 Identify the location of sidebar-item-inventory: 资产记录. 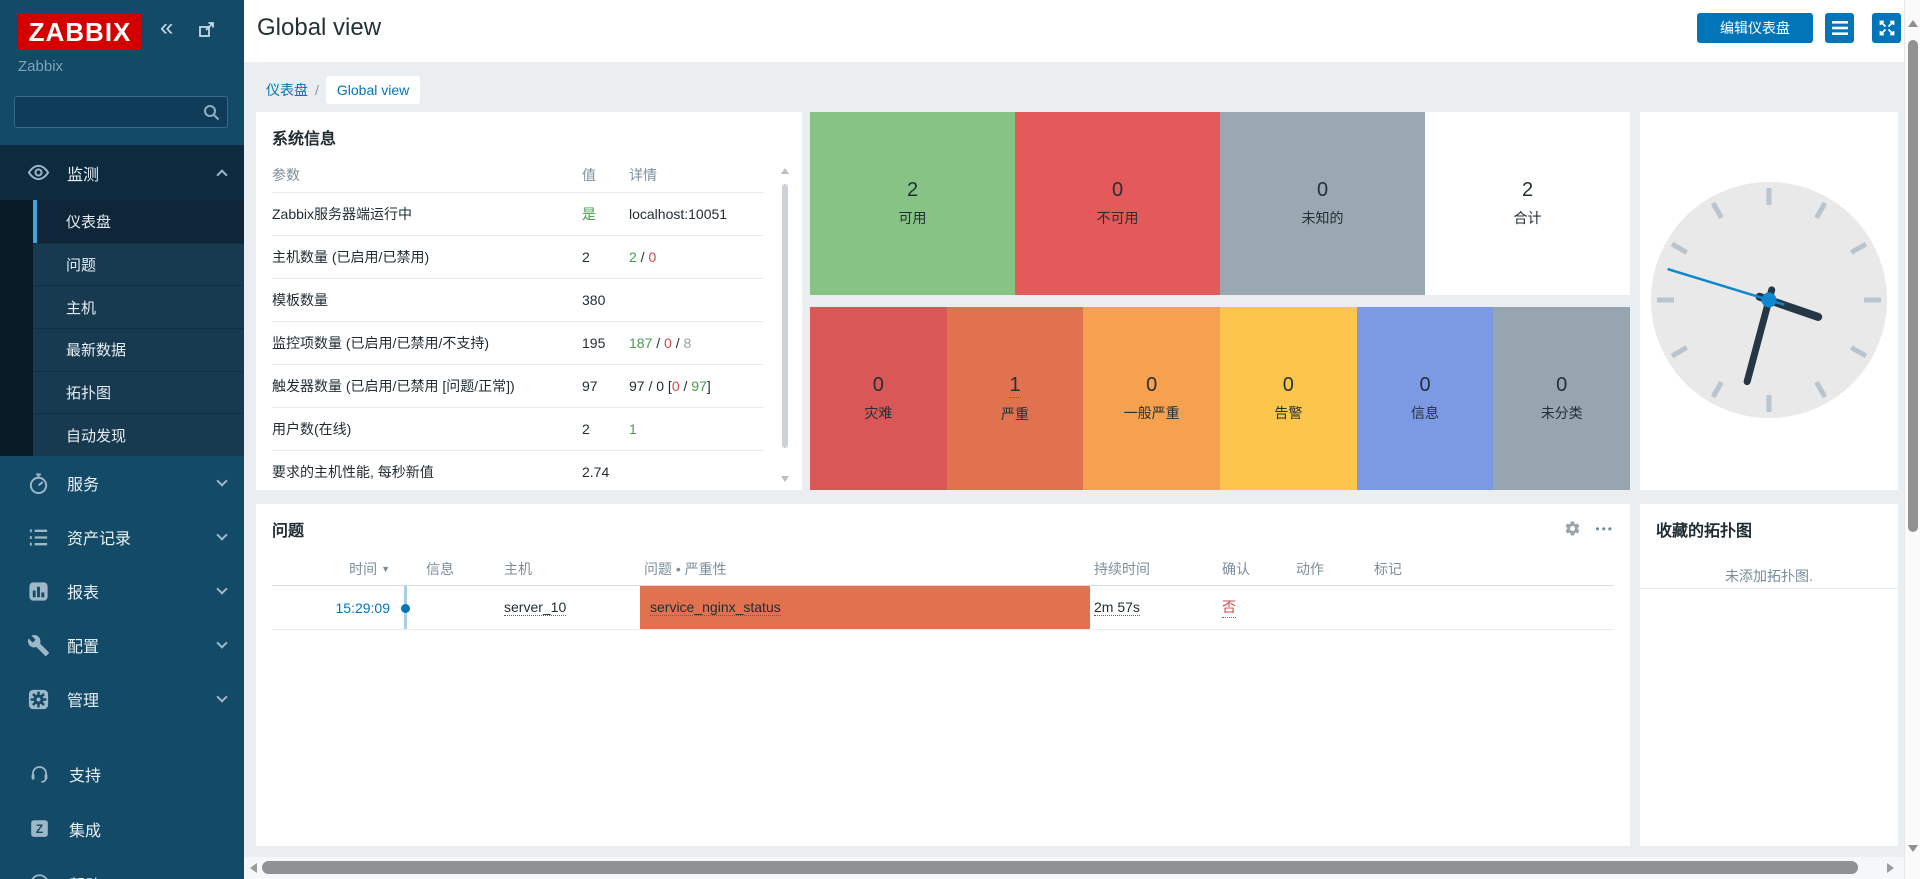
(122, 537).